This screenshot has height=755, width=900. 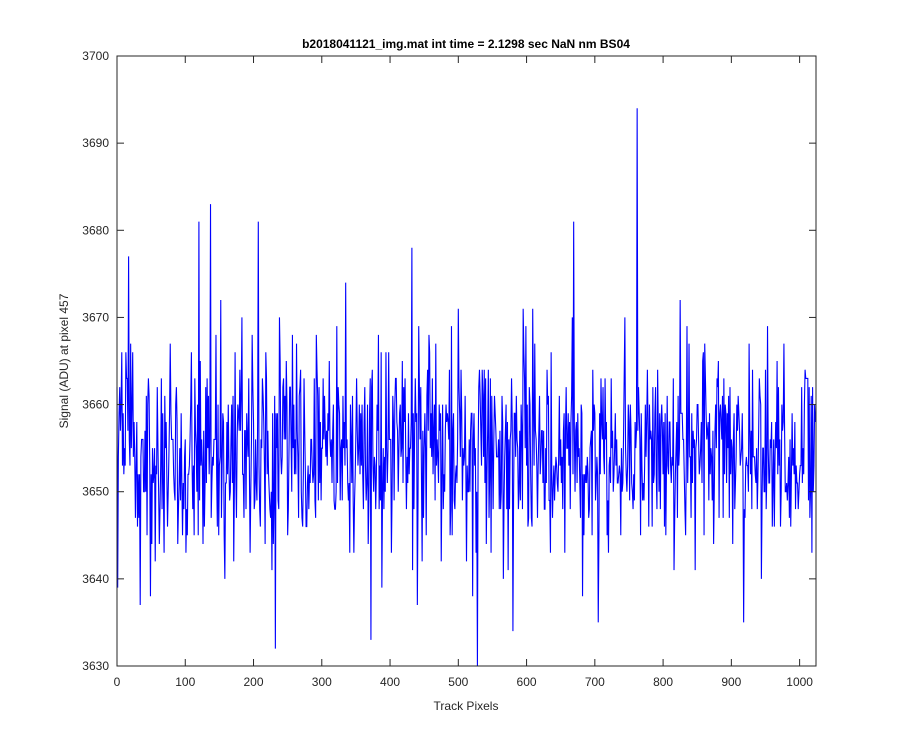 I want to click on x-tick-label: 1000, so click(x=799, y=682).